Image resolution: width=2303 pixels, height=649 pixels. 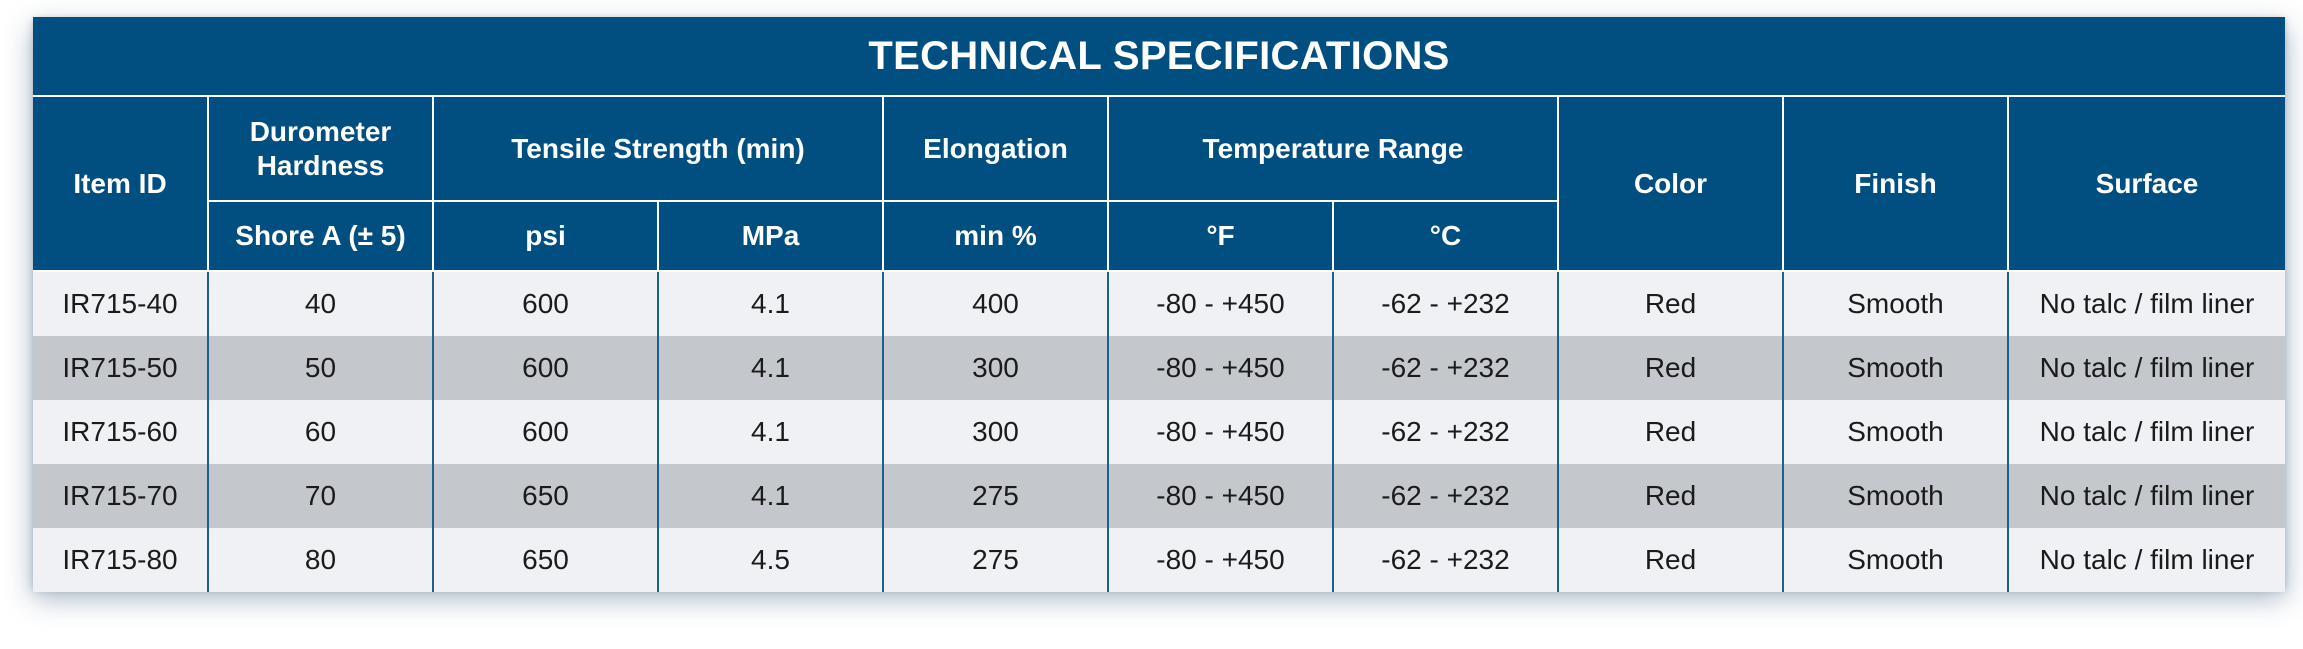 What do you see at coordinates (121, 432) in the screenshot?
I see `cell-item-id: IR715-60` at bounding box center [121, 432].